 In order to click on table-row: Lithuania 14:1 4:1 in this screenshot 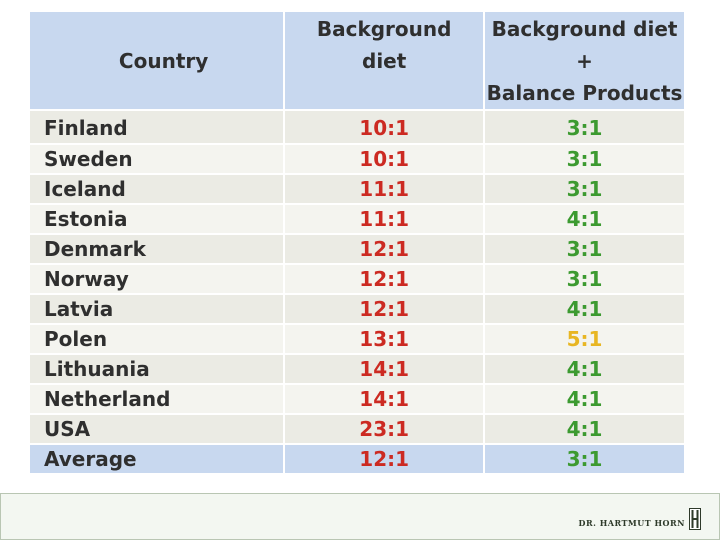, I will do `click(356, 369)`.